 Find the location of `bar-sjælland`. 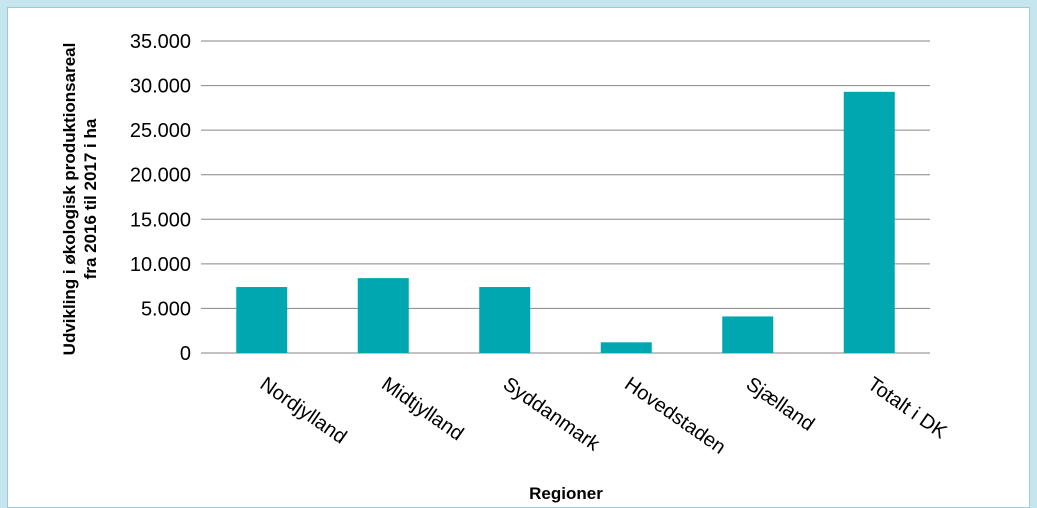

bar-sjælland is located at coordinates (748, 334).